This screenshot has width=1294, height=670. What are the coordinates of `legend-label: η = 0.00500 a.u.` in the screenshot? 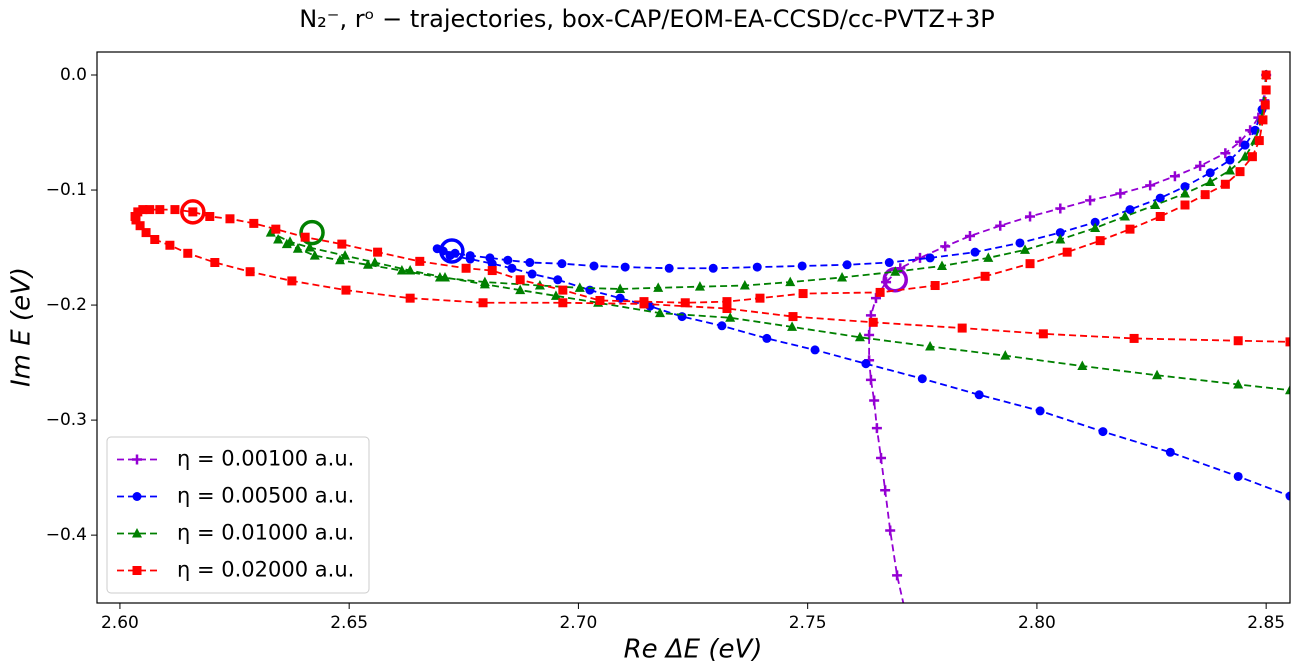 It's located at (265, 496).